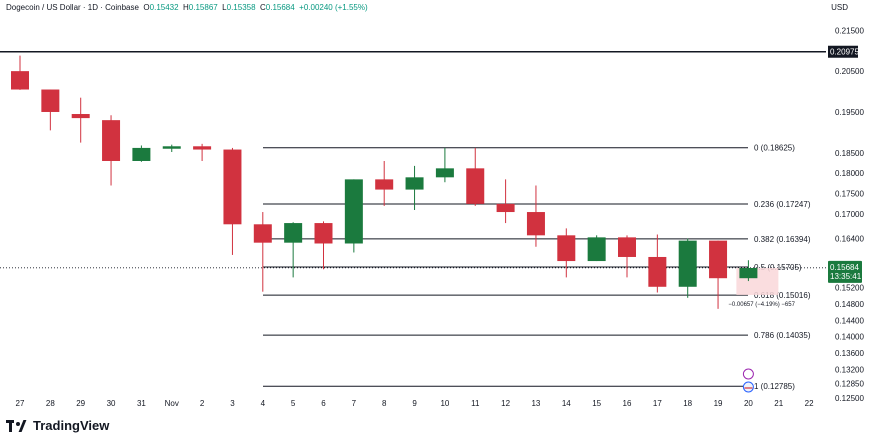 The image size is (872, 439). What do you see at coordinates (844, 267) in the screenshot?
I see `current-price-tag-label: 0.15684` at bounding box center [844, 267].